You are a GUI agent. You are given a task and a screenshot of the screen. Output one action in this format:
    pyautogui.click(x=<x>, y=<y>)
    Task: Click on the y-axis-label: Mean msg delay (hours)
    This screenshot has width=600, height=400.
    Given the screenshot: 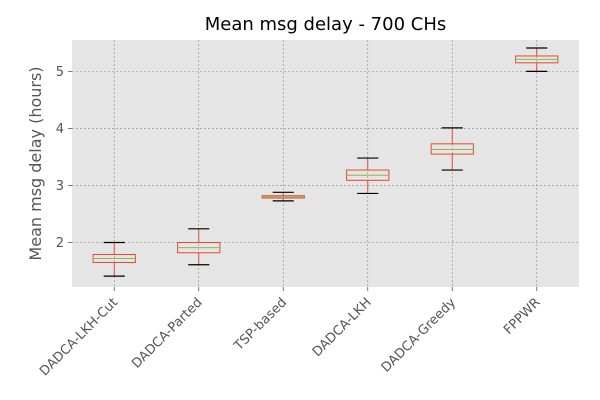 What is the action you would take?
    pyautogui.click(x=35, y=163)
    